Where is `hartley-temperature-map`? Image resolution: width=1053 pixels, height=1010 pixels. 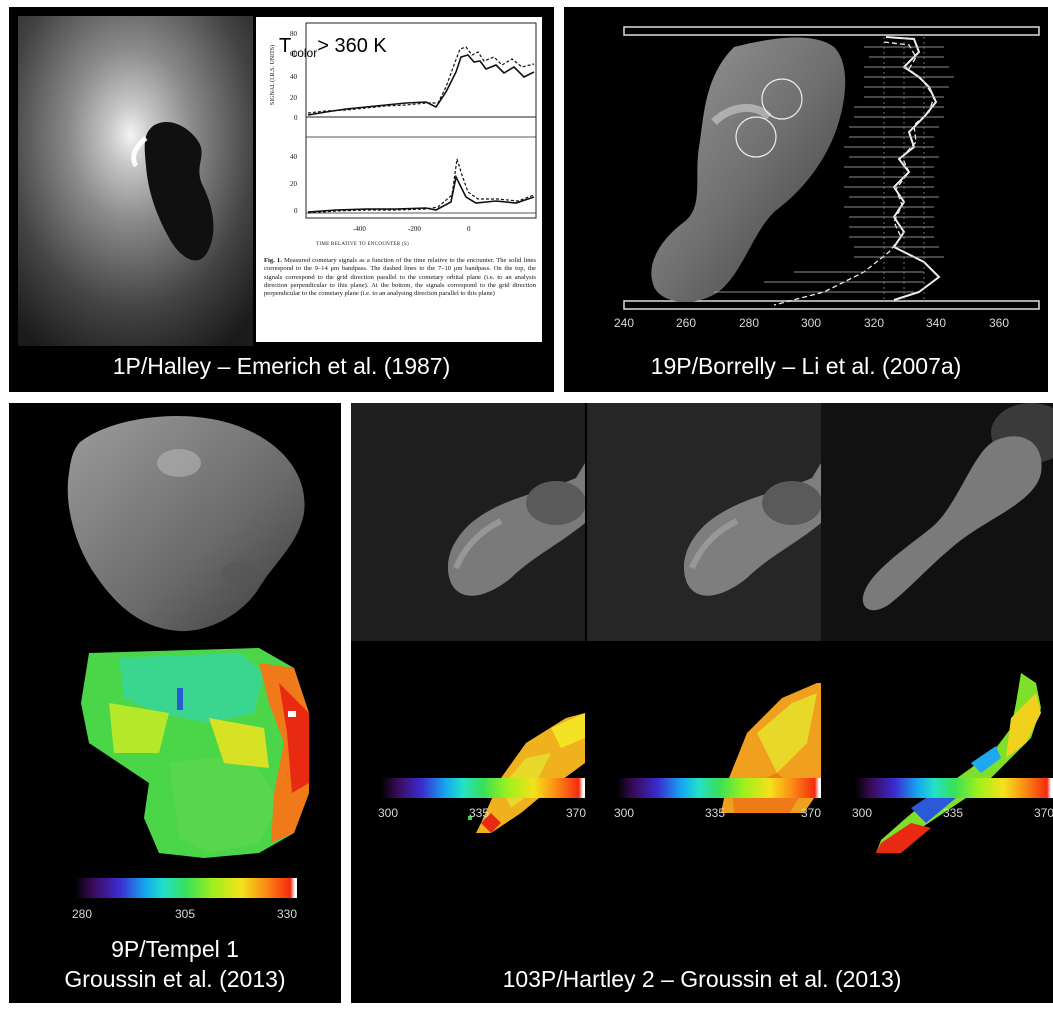
hartley-temperature-map is located at coordinates (958, 763).